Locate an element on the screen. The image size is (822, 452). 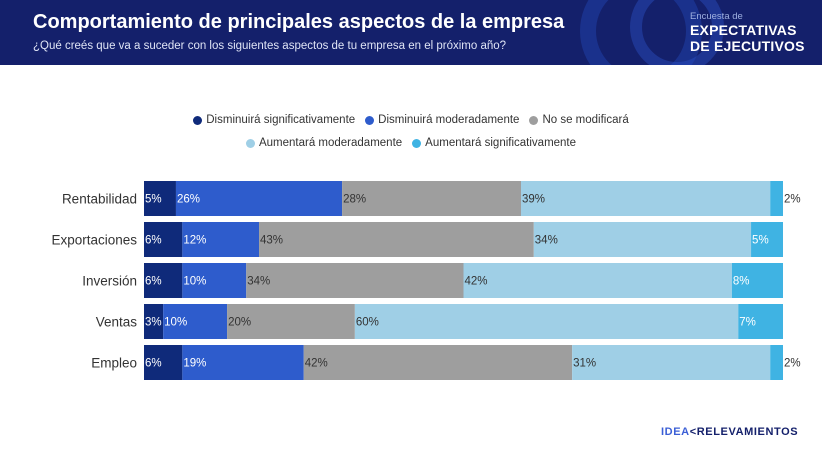
category-label: Inversión is located at coordinates (109, 281).